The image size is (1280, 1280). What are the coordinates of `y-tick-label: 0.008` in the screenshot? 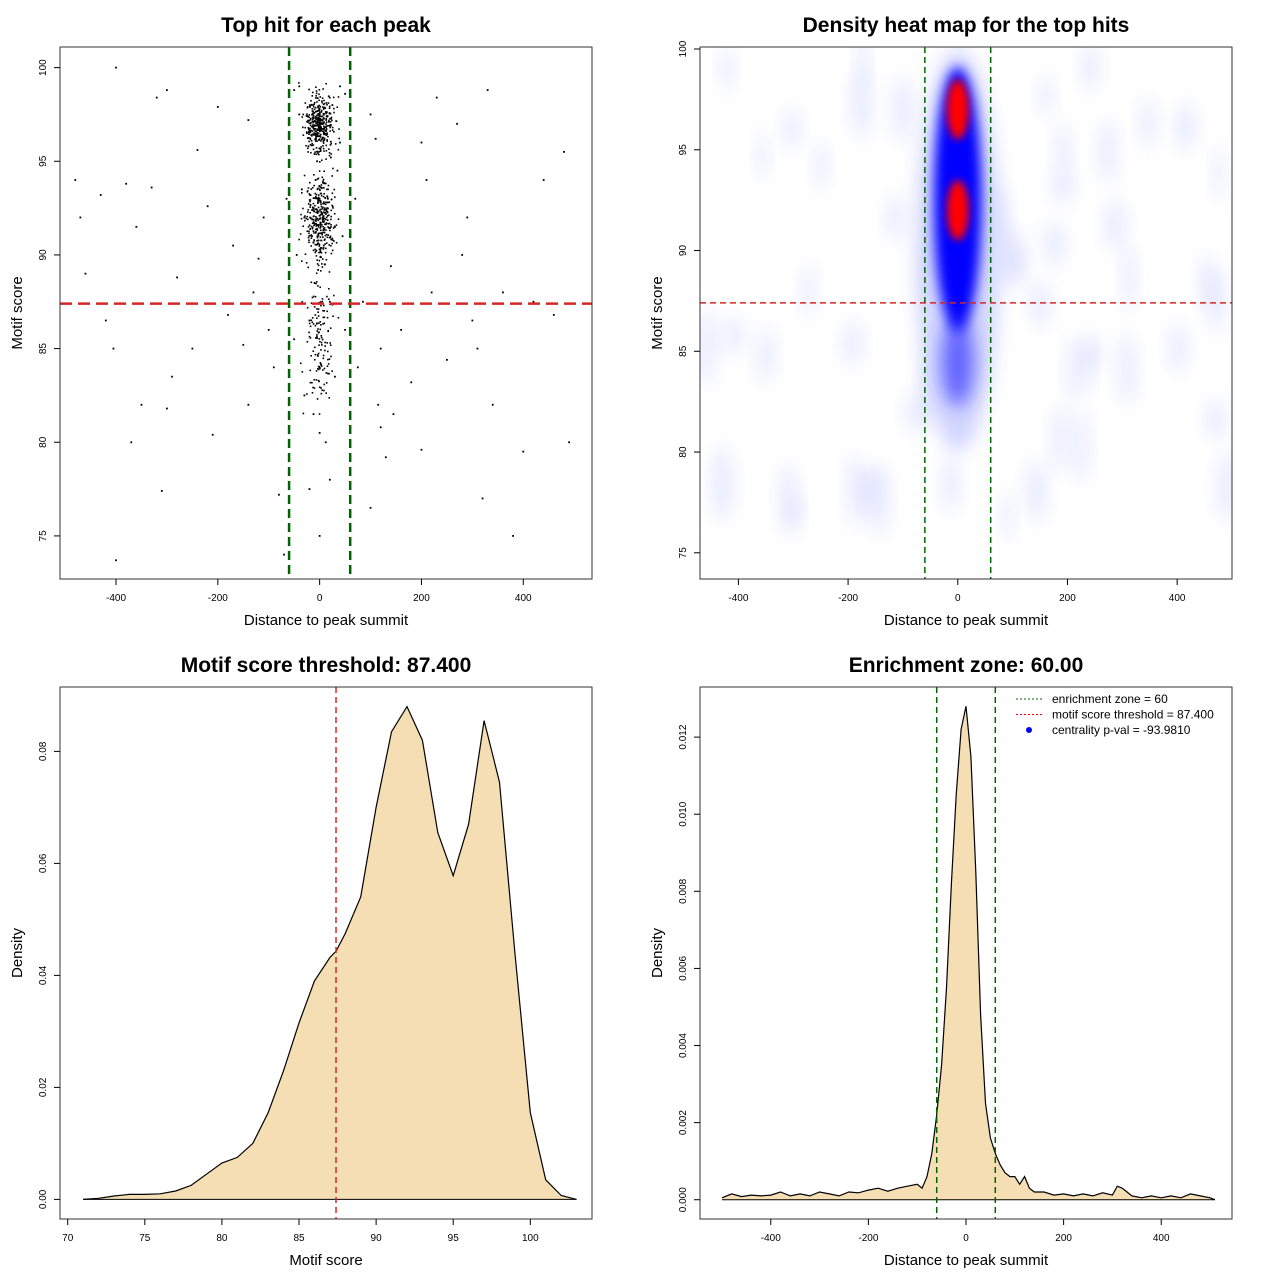 It's located at (683, 890).